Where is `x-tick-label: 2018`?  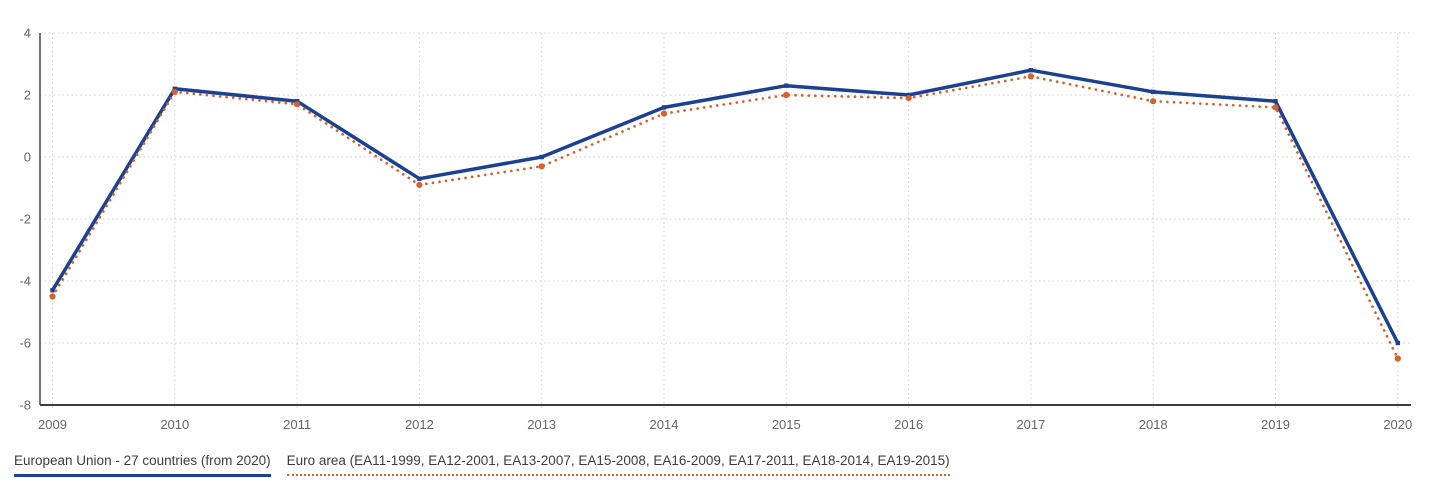
x-tick-label: 2018 is located at coordinates (1153, 424).